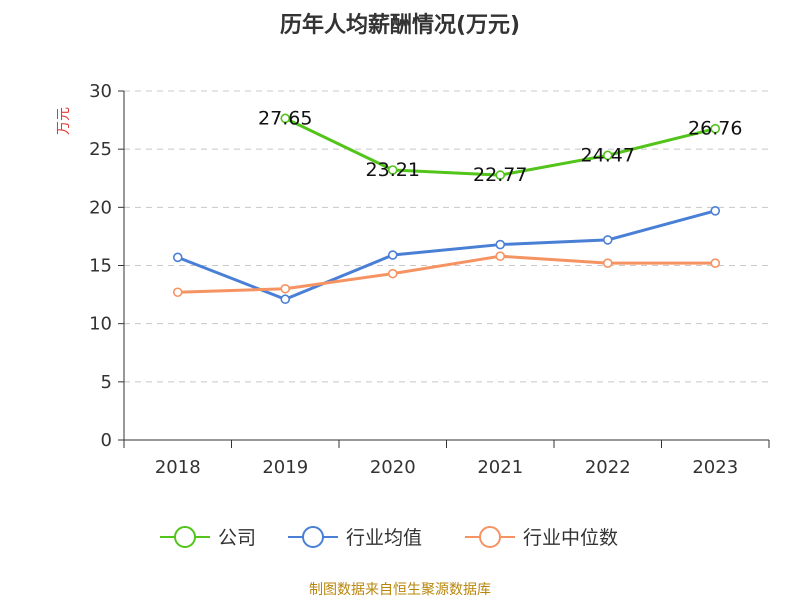 This screenshot has width=800, height=600. Describe the element at coordinates (100, 149) in the screenshot. I see `y-tick-label: 25` at that location.